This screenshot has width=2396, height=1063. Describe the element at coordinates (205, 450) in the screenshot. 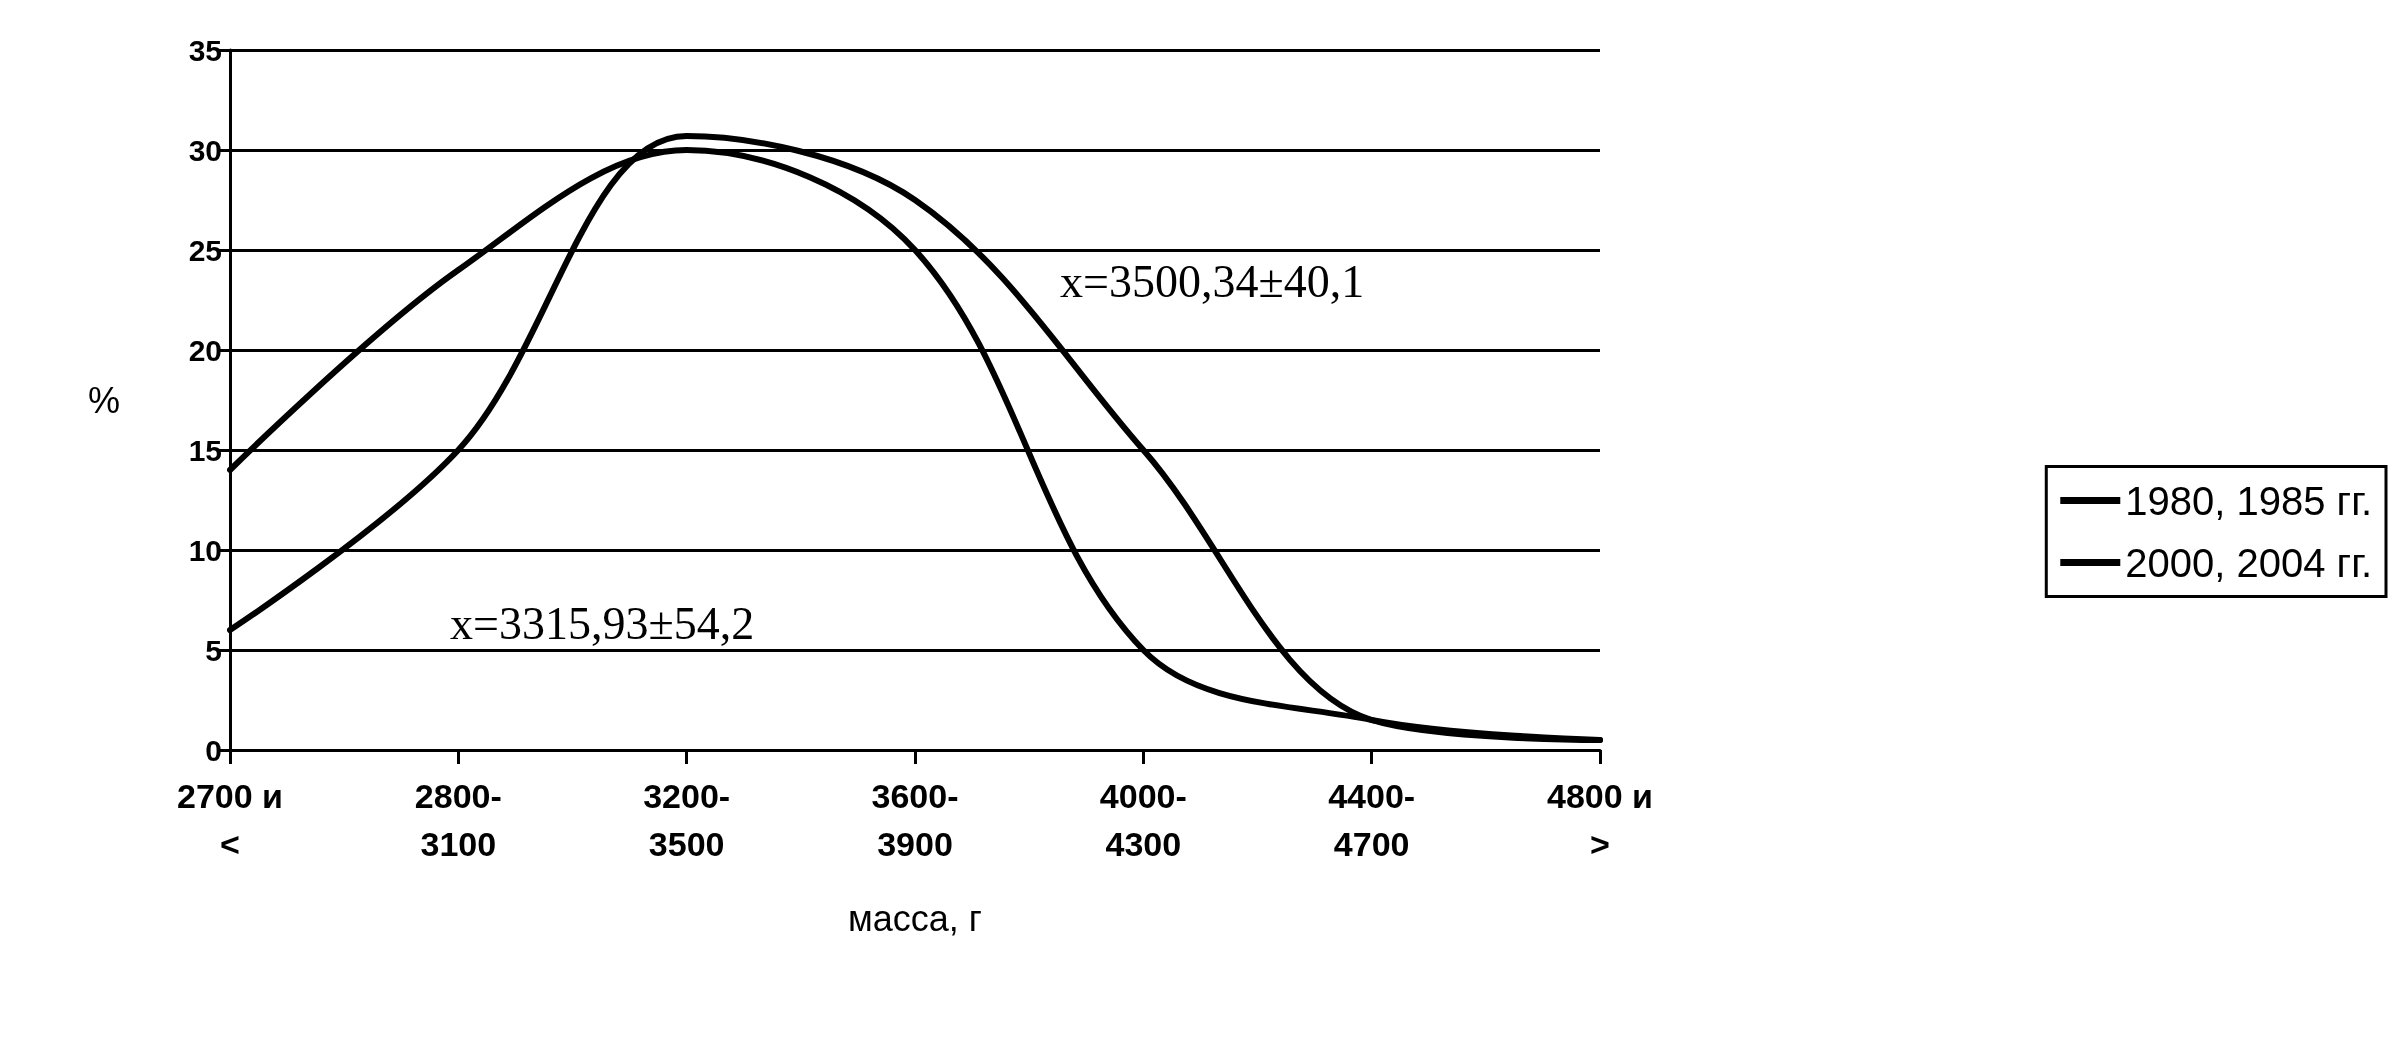

I see `y-tick-label: 15` at that location.